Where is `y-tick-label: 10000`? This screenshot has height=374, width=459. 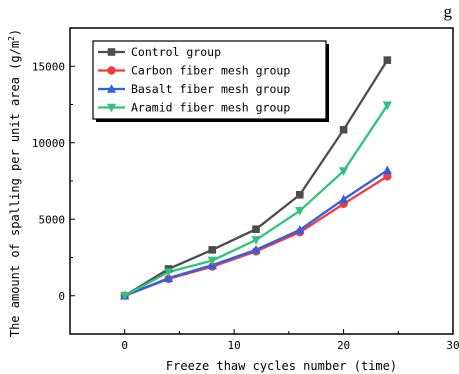
y-tick-label: 10000 is located at coordinates (48, 143).